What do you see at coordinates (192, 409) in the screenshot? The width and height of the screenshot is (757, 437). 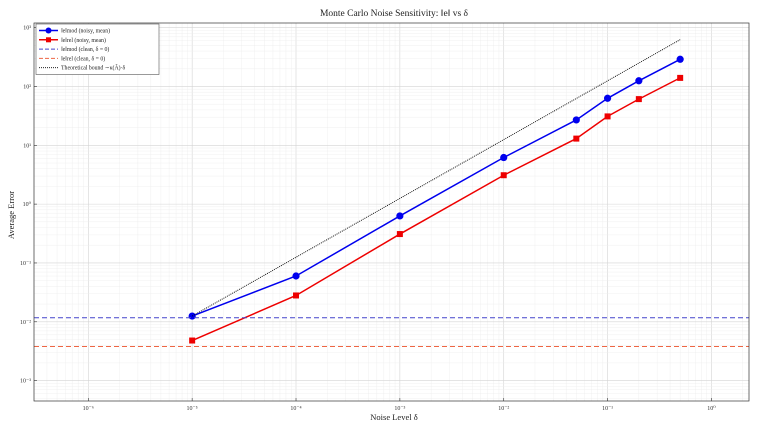 I see `x-tick-label: 10⁻⁵` at bounding box center [192, 409].